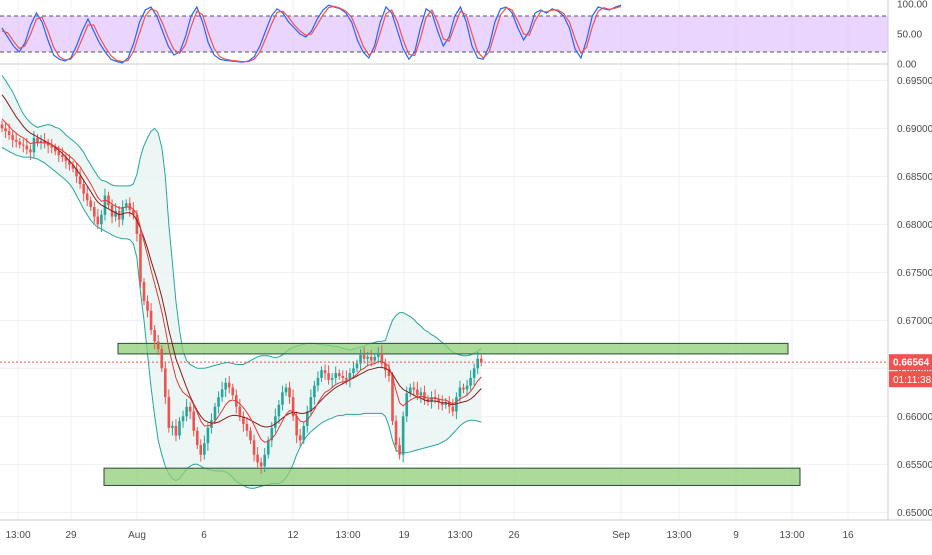  What do you see at coordinates (736, 535) in the screenshot?
I see `time-tick-label: 9` at bounding box center [736, 535].